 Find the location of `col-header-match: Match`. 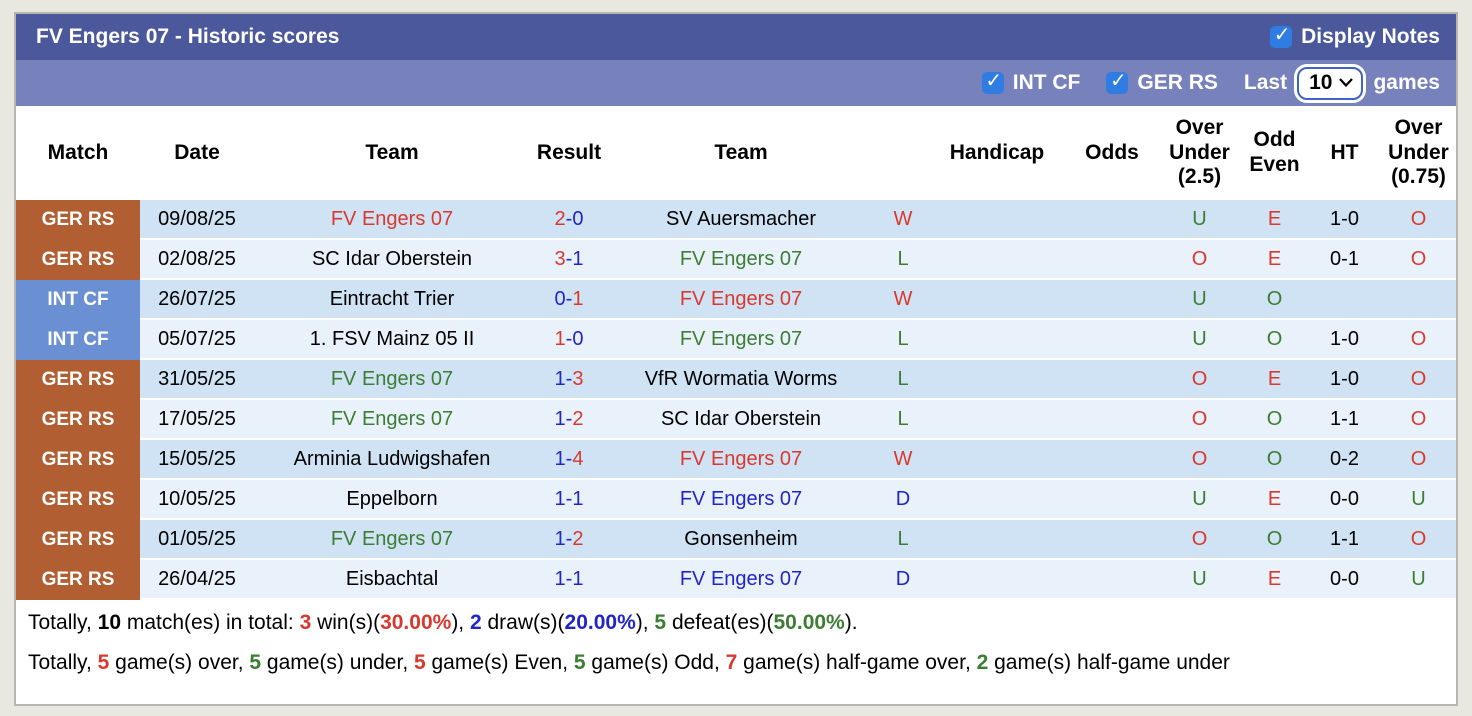

col-header-match: Match is located at coordinates (78, 153).